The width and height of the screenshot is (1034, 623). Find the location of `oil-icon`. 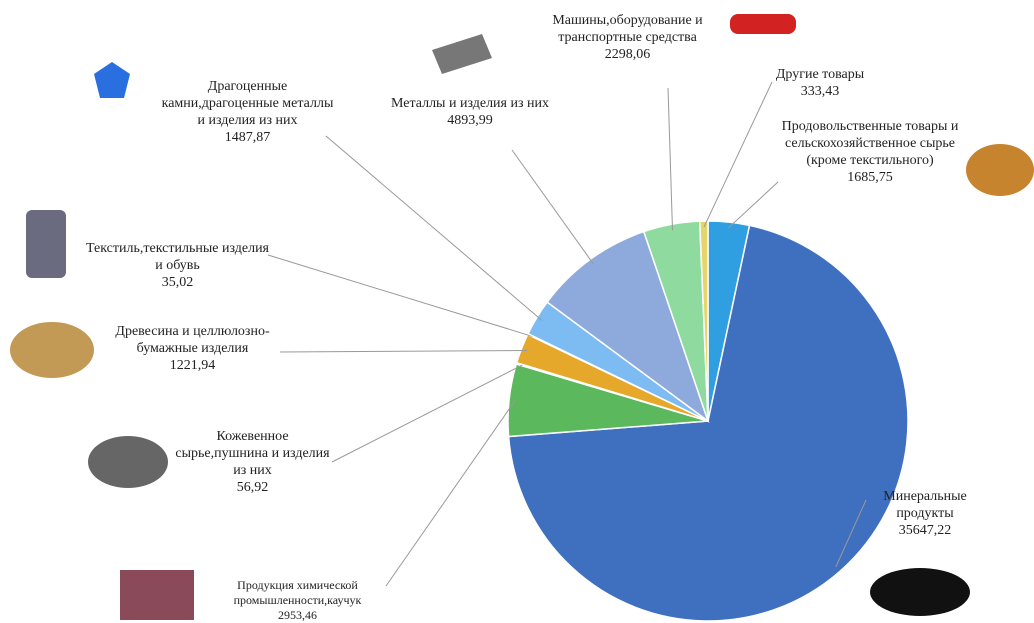

oil-icon is located at coordinates (920, 592).